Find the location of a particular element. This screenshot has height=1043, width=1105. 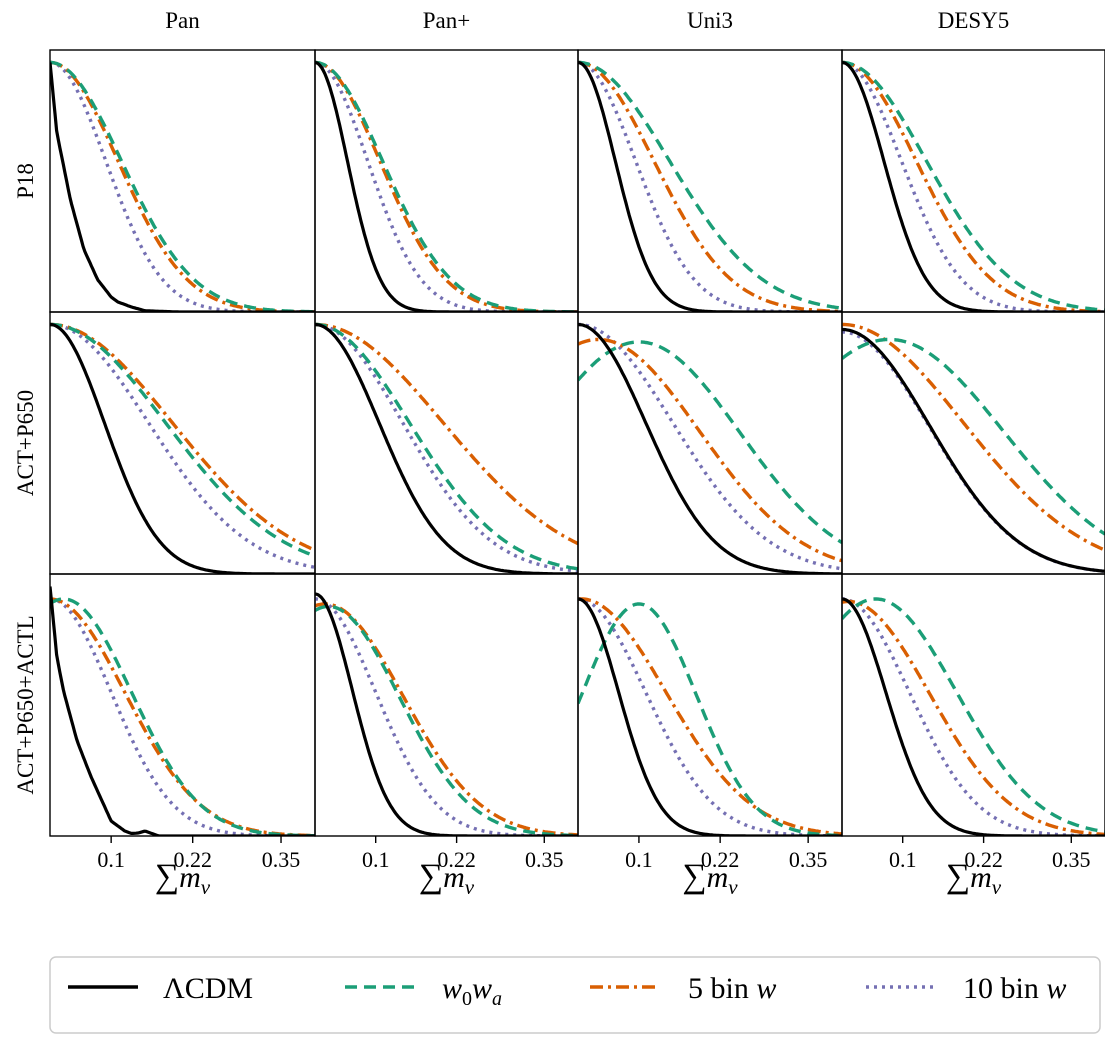

x-tick-label-1-0: 0.1 is located at coordinates (376, 859).